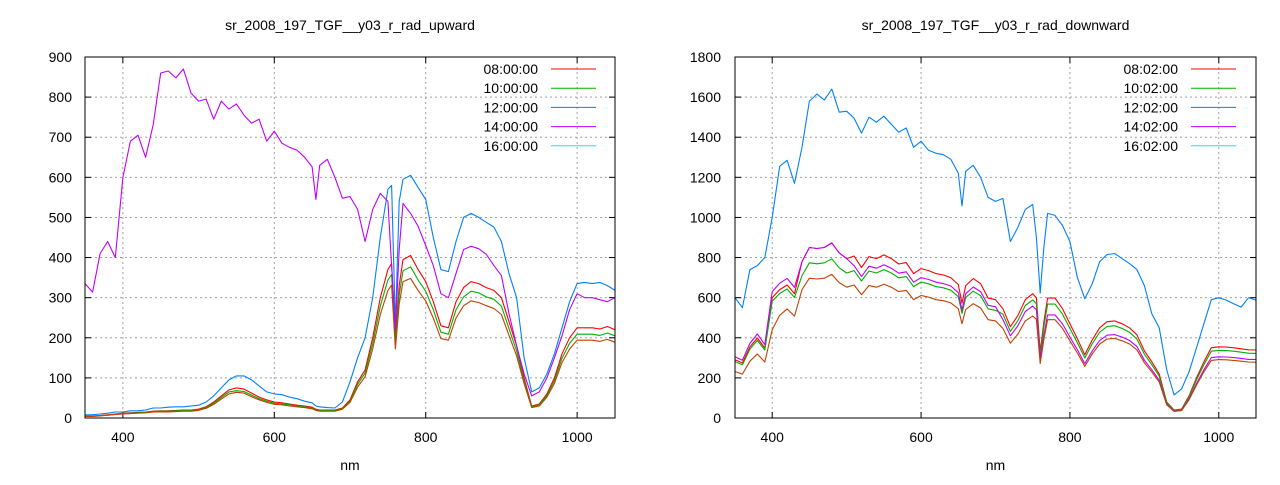 Image resolution: width=1280 pixels, height=485 pixels. What do you see at coordinates (511, 88) in the screenshot?
I see `legend-label: 10:00:00` at bounding box center [511, 88].